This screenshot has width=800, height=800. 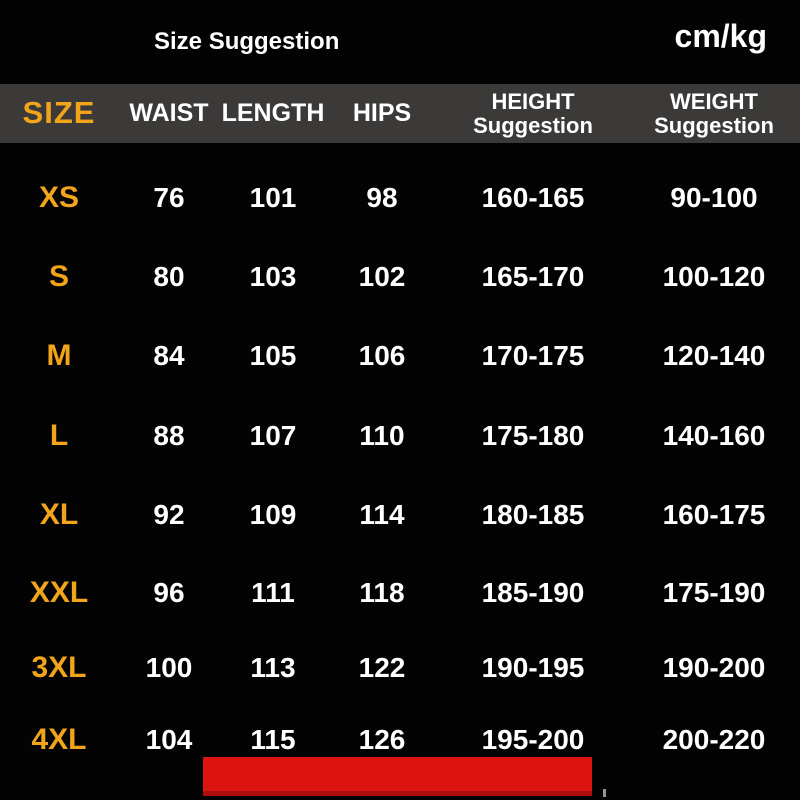 I want to click on length-value: 101, so click(x=273, y=197).